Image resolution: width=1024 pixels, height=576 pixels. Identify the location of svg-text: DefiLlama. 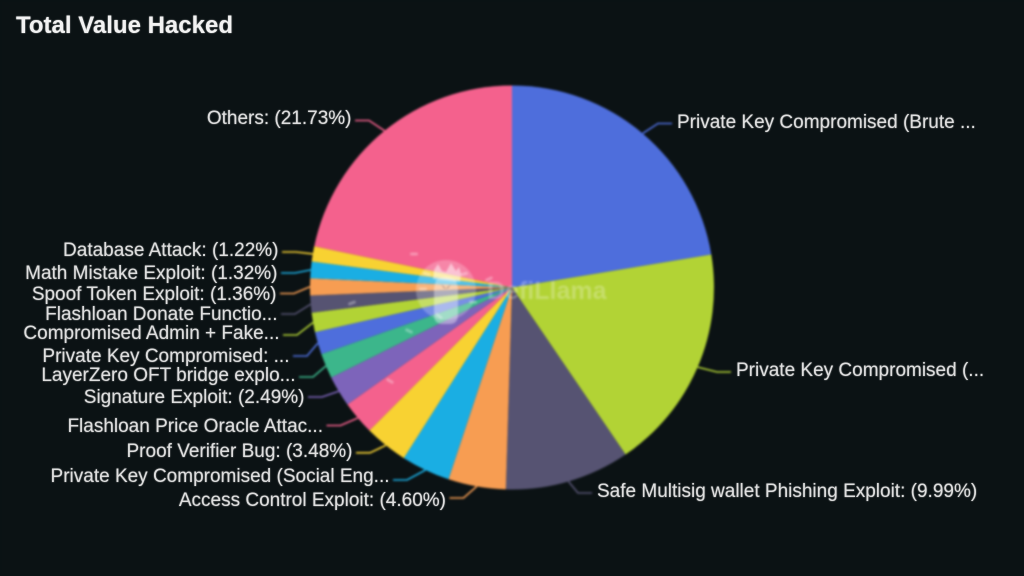
(547, 291).